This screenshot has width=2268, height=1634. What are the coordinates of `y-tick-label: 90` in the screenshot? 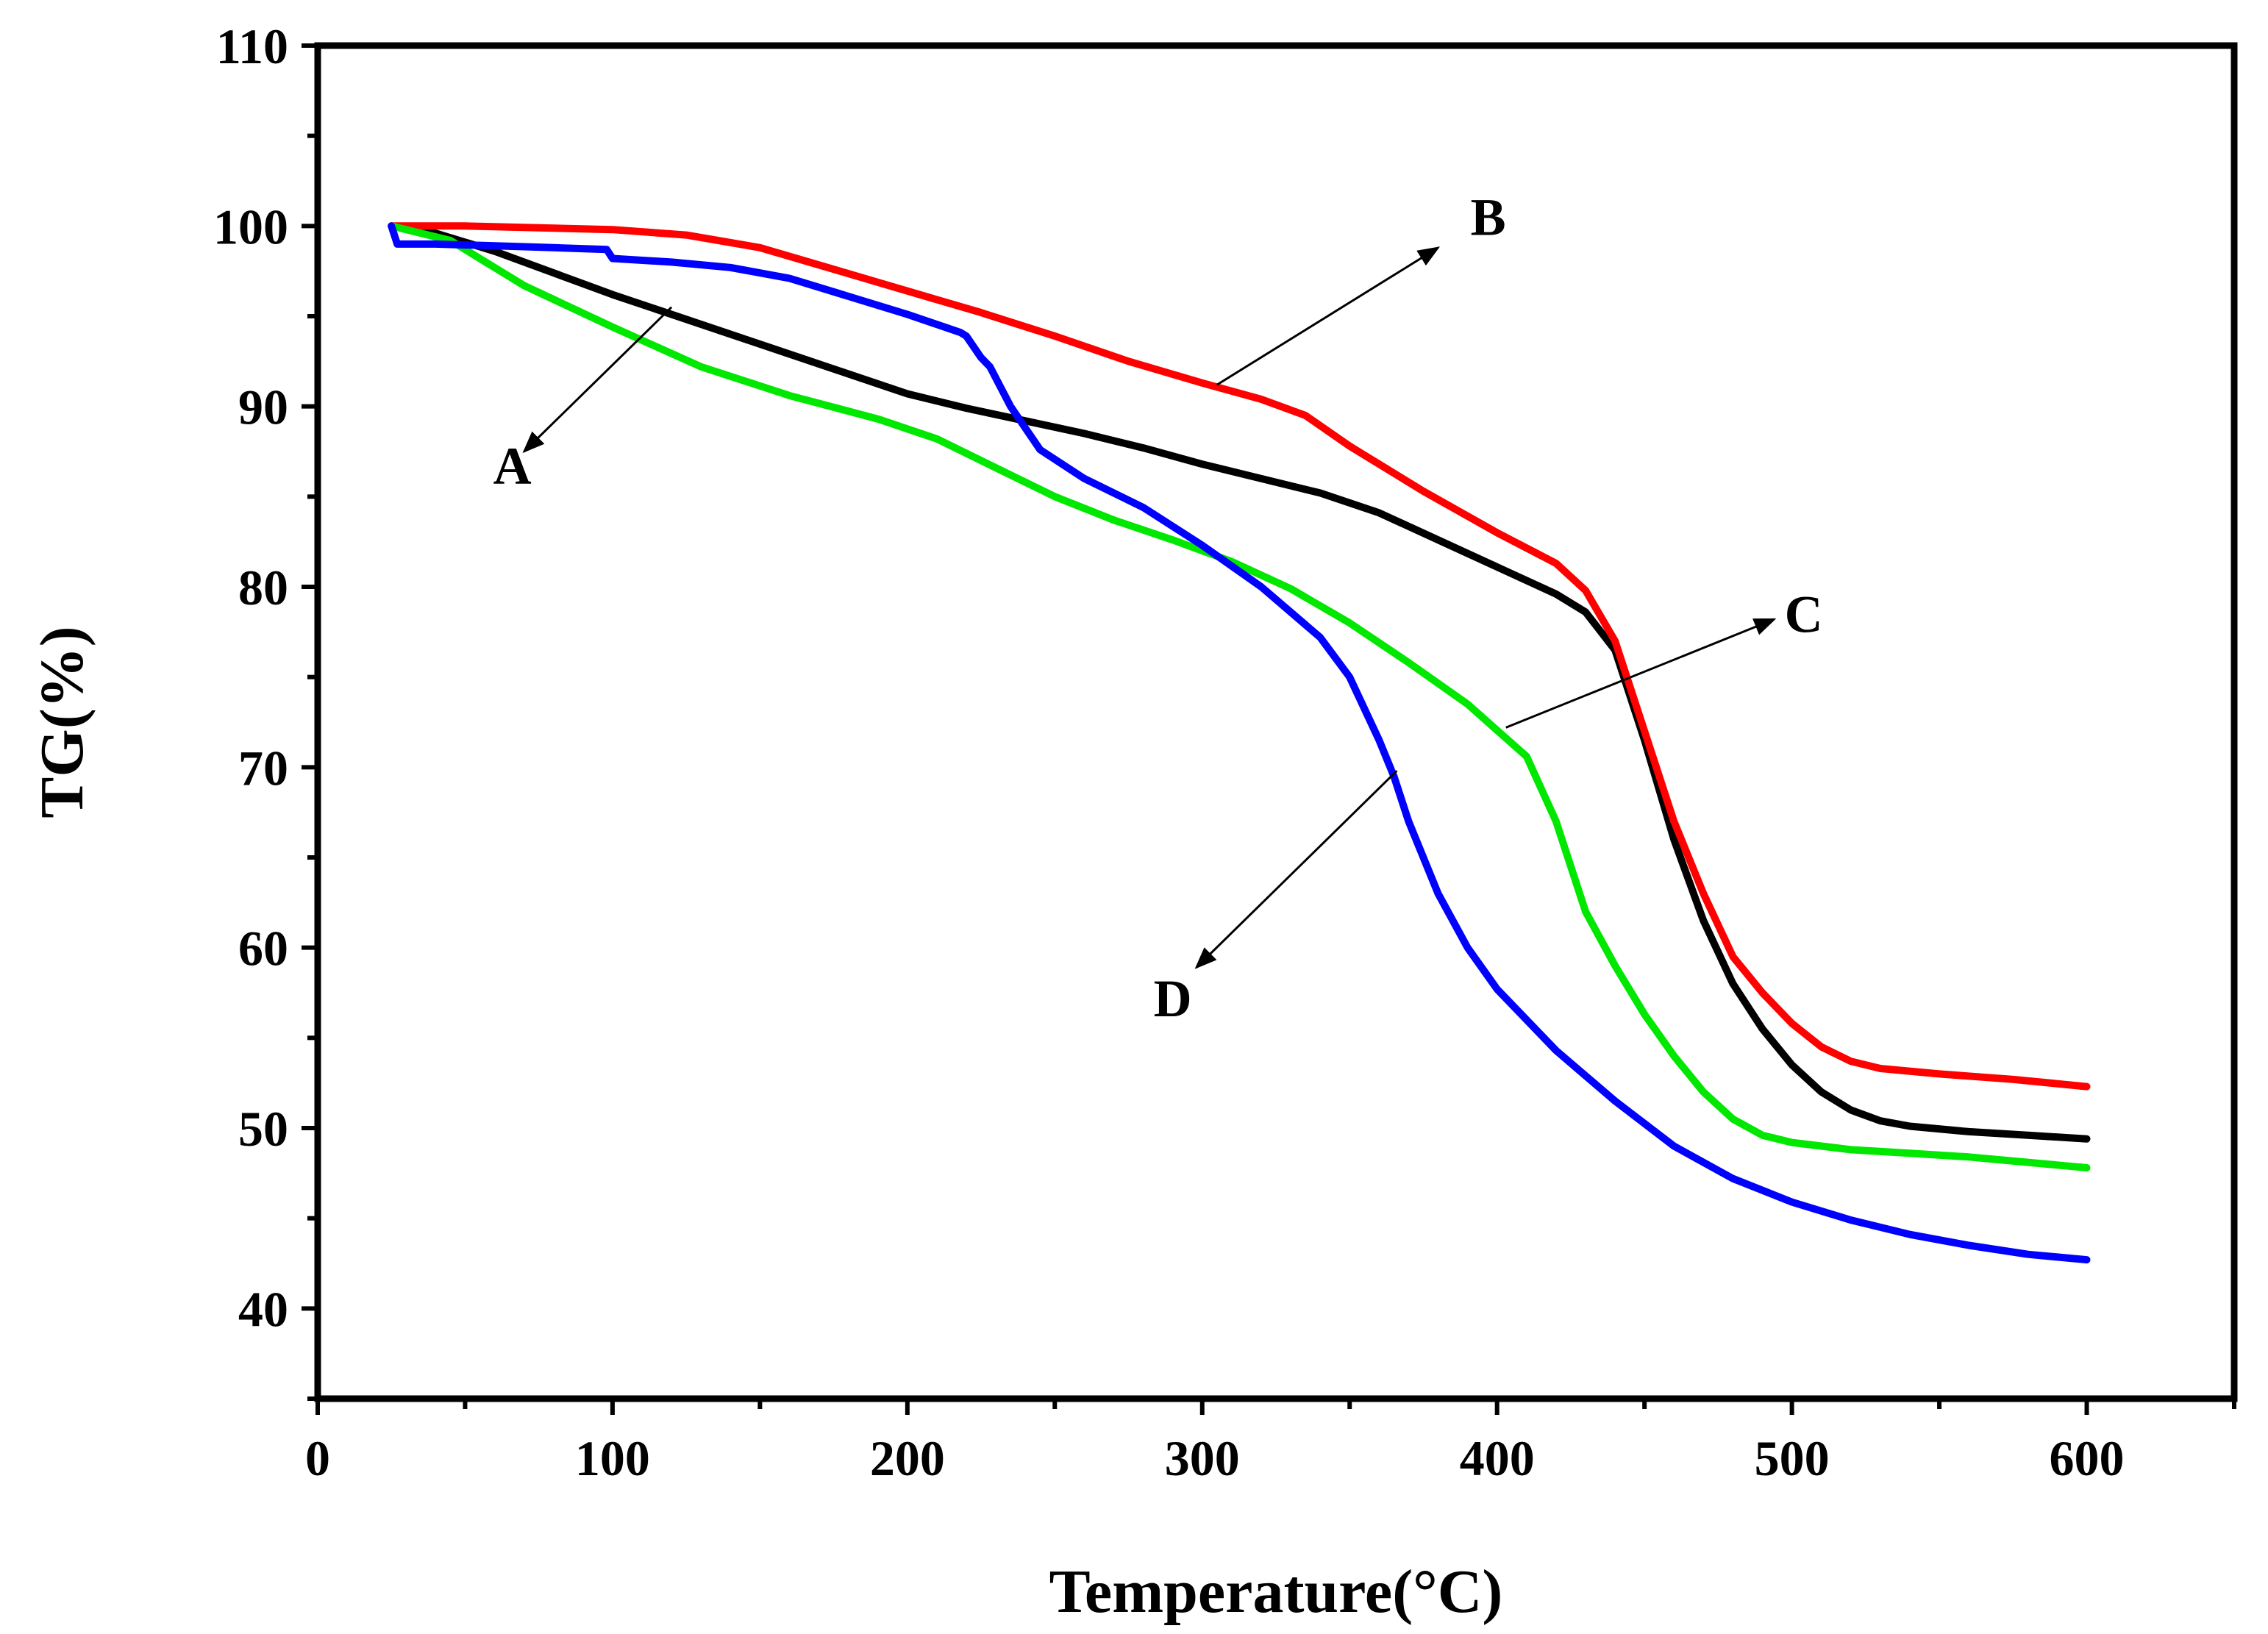 It's located at (263, 407).